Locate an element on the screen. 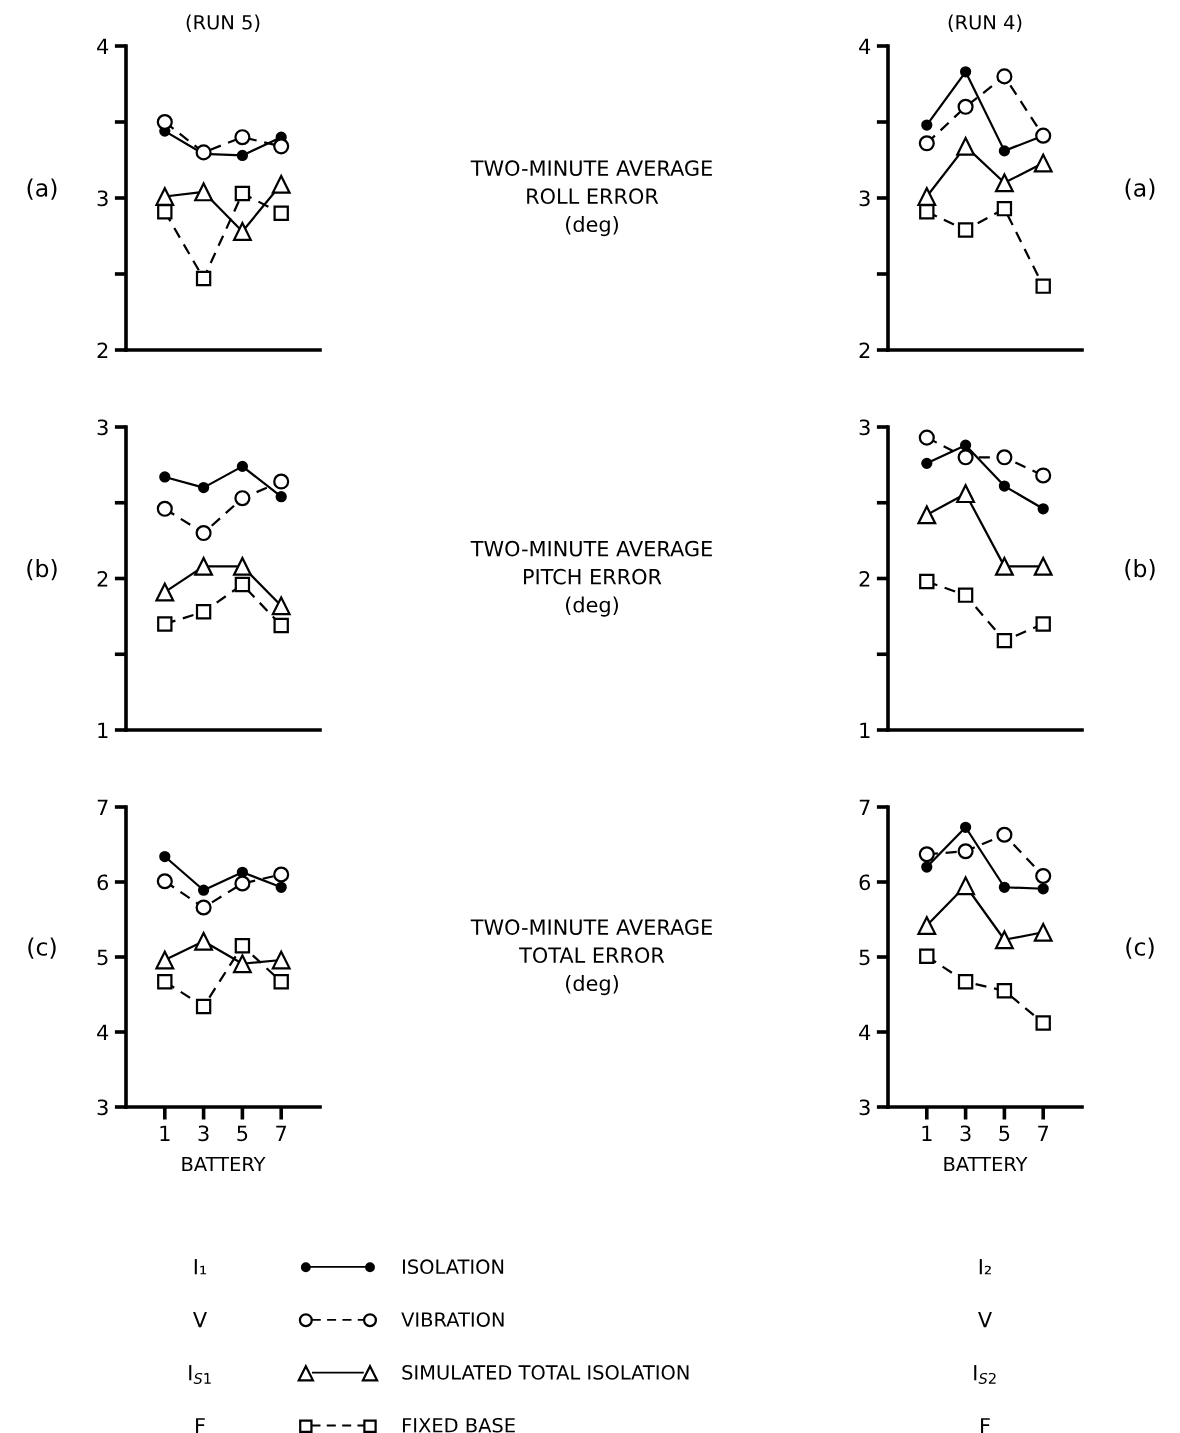 The image size is (1180, 1433). legend-label: ISOLATION is located at coordinates (453, 1267).